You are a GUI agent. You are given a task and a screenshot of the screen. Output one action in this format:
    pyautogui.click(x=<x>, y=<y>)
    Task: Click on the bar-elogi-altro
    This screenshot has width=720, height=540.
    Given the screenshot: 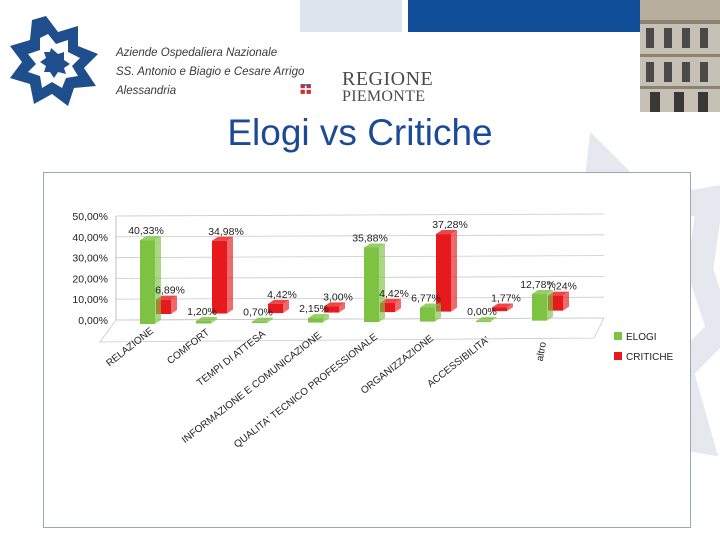 What is the action you would take?
    pyautogui.click(x=542, y=305)
    